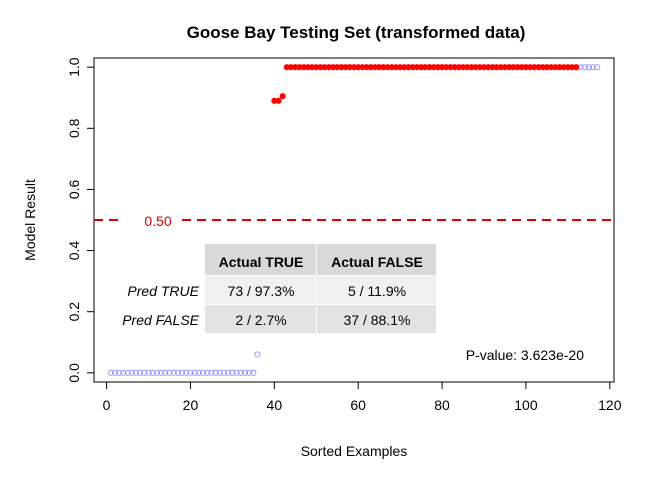 This screenshot has height=480, width=672. Describe the element at coordinates (610, 405) in the screenshot. I see `x-tick-label: 120` at that location.